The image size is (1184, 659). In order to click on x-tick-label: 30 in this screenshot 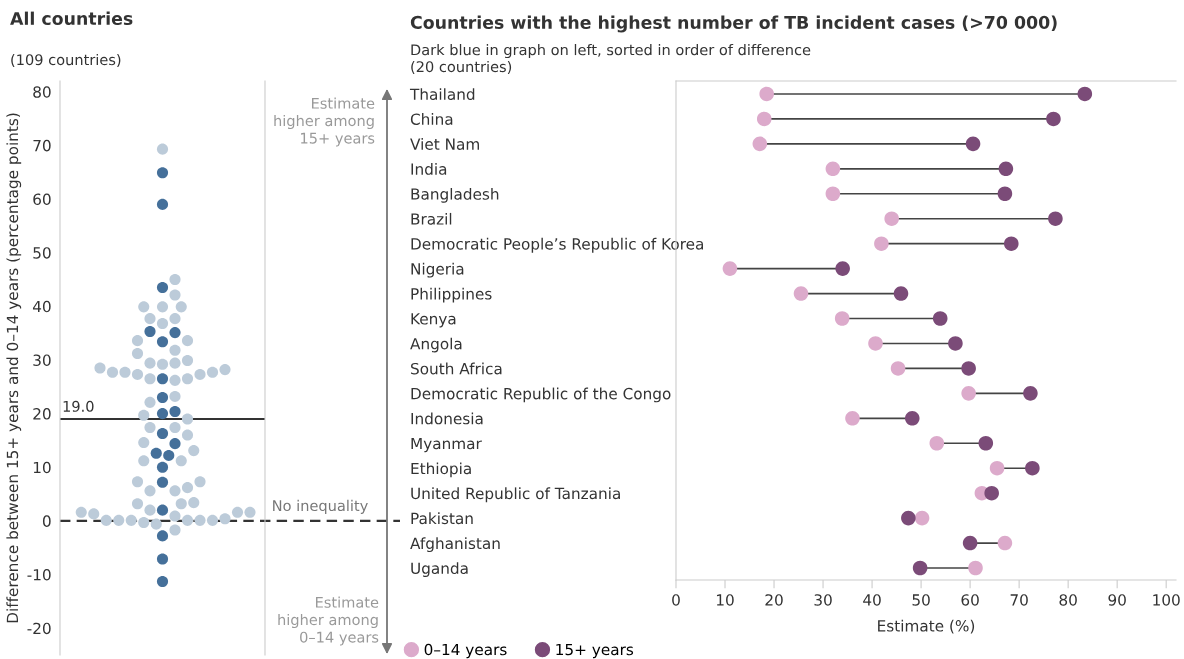, I will do `click(823, 600)`.